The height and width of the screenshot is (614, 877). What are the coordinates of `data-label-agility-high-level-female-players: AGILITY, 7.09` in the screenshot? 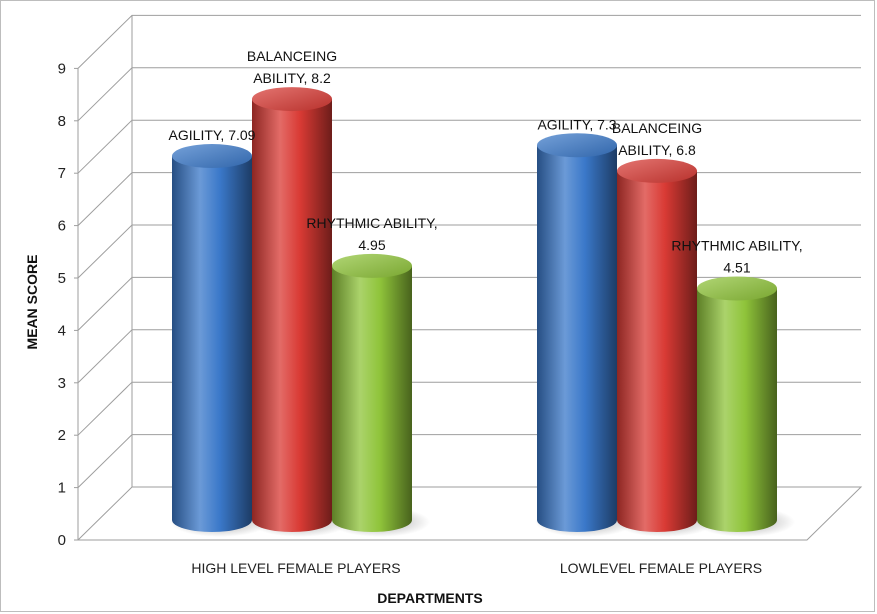 It's located at (212, 135).